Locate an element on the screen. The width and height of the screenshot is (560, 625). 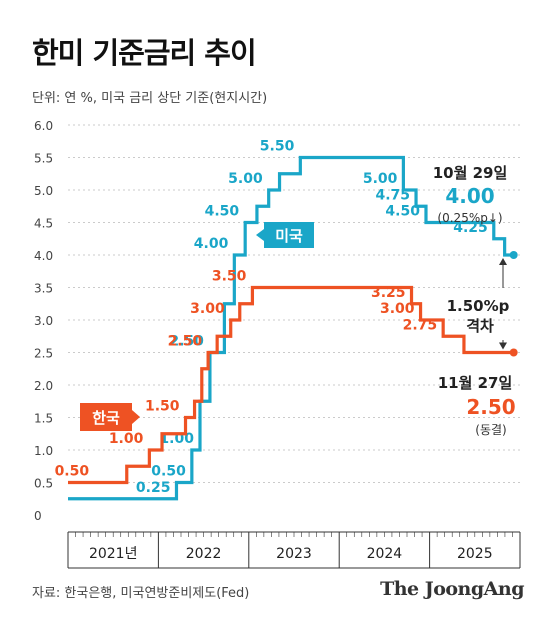
us-data-label: 5.50 is located at coordinates (277, 147).